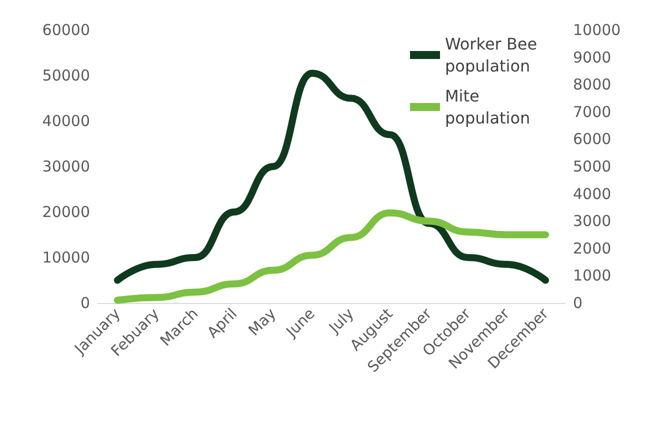  Describe the element at coordinates (597, 30) in the screenshot. I see `y2-tick-label: 10000` at that location.